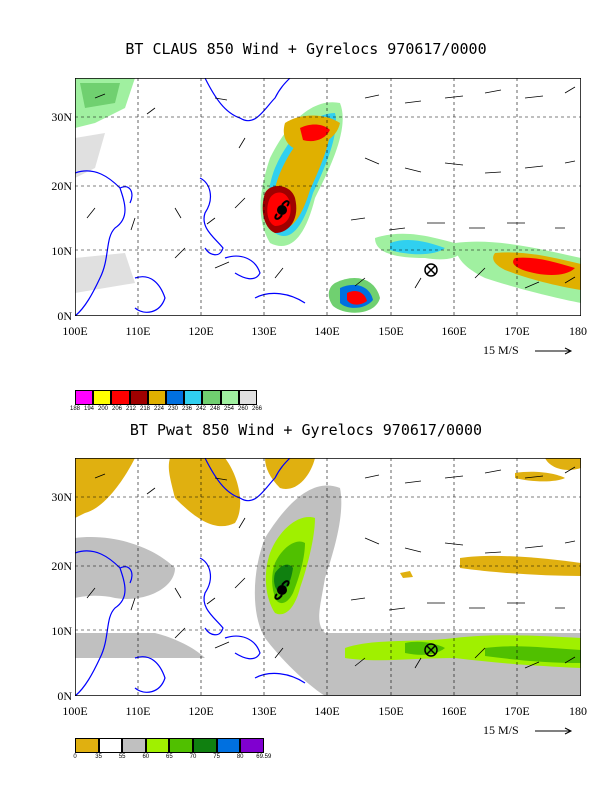  What do you see at coordinates (117, 409) in the screenshot?
I see `colorbar-tick-label: 206` at bounding box center [117, 409].